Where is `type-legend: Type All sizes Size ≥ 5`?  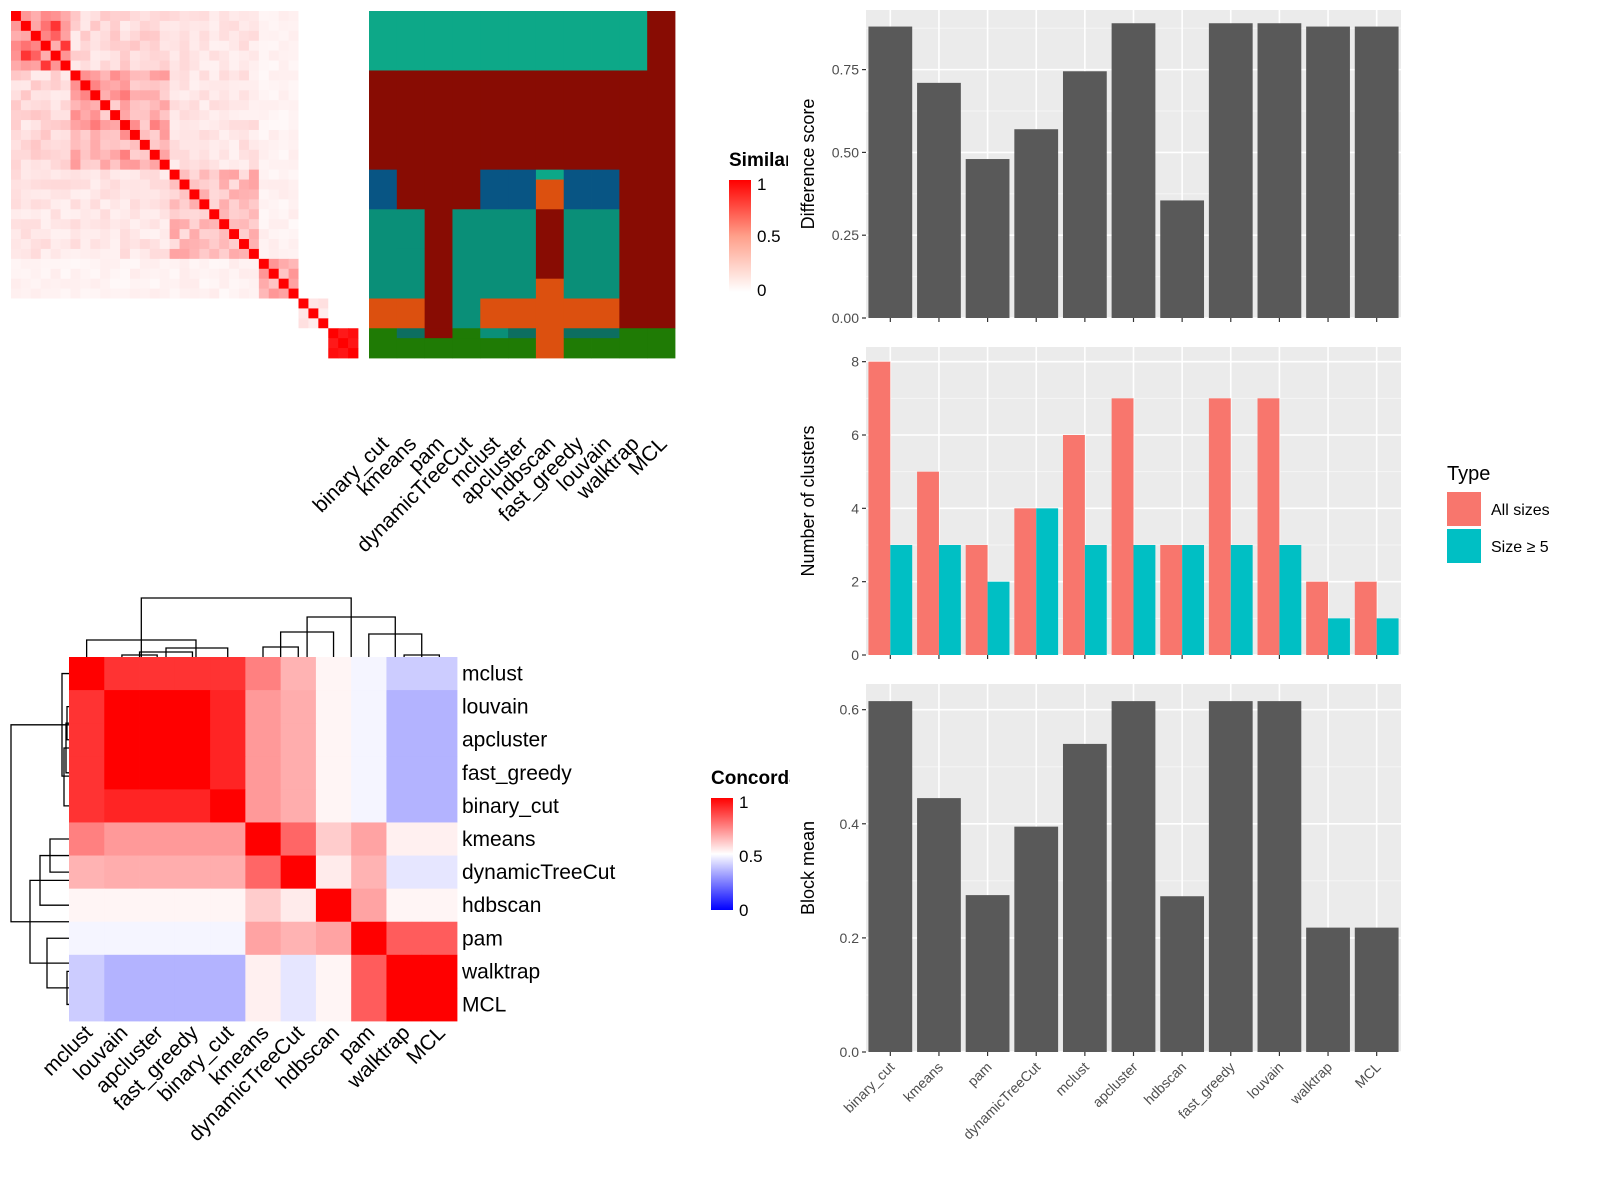 type-legend: Type All sizes Size ≥ 5 is located at coordinates (1498, 513).